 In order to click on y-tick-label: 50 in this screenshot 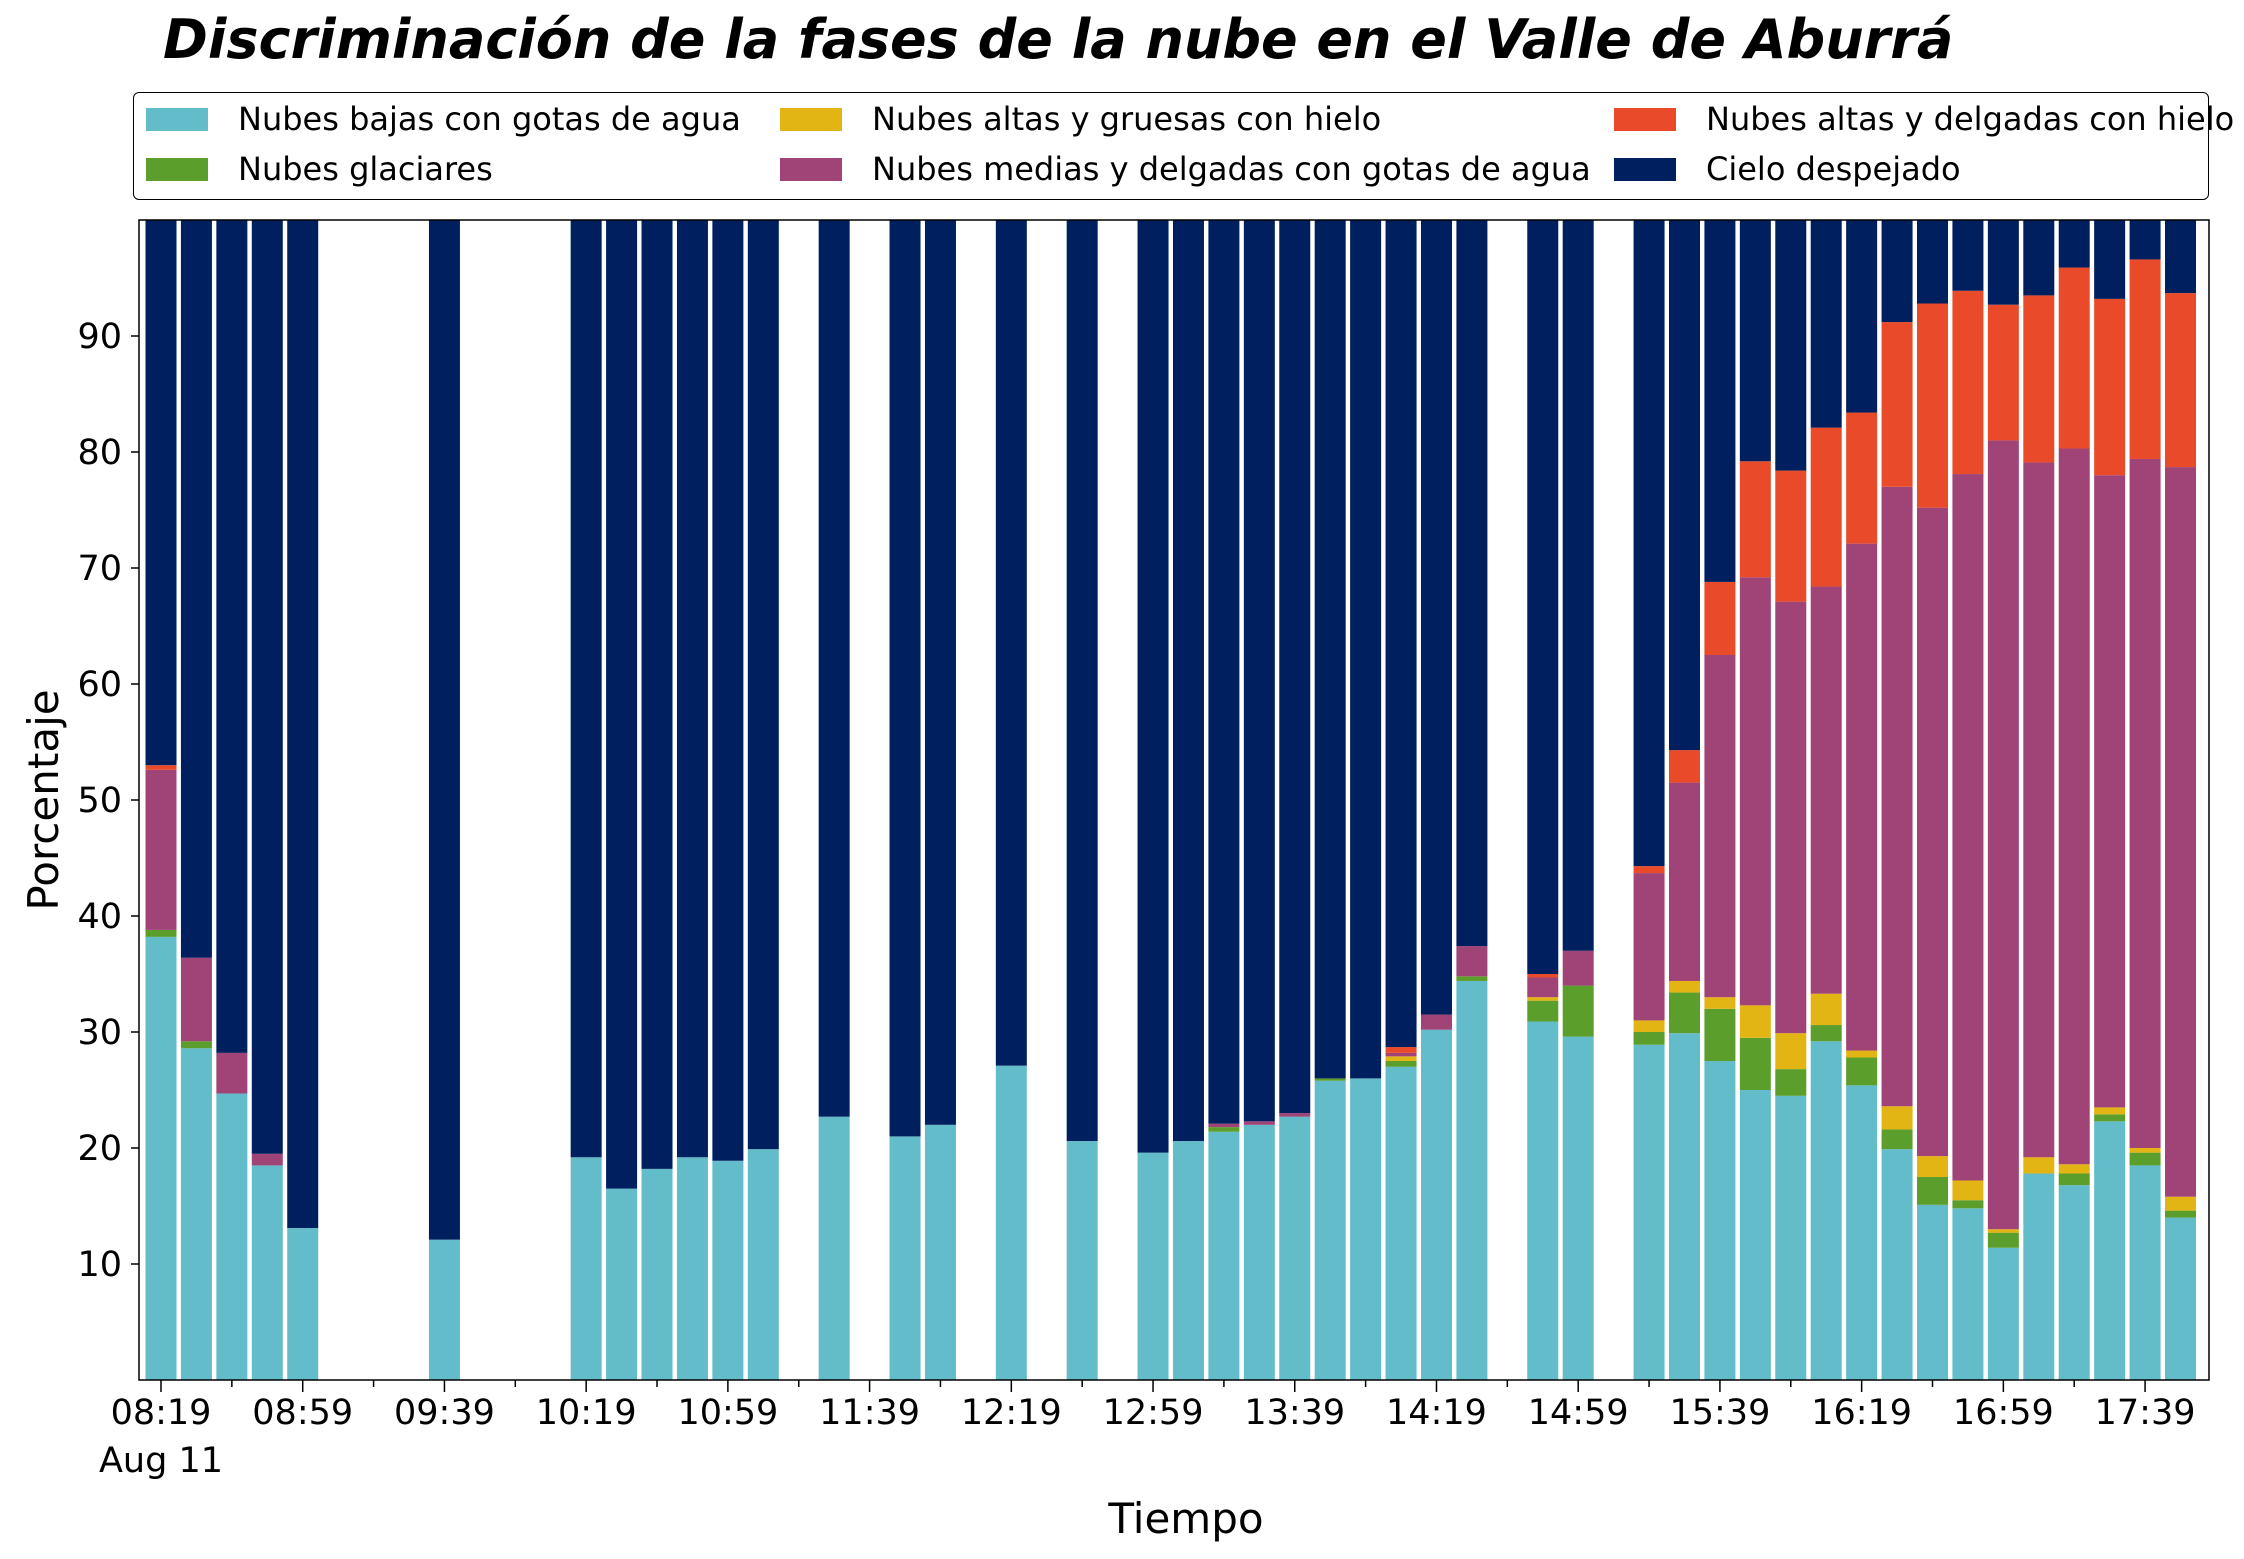, I will do `click(99, 801)`.